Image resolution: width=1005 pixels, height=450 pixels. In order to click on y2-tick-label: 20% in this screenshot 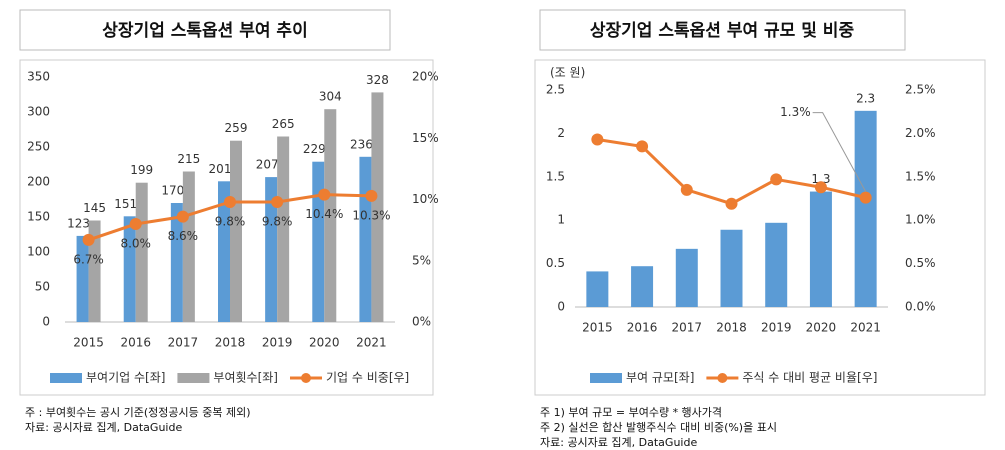, I will do `click(425, 77)`.